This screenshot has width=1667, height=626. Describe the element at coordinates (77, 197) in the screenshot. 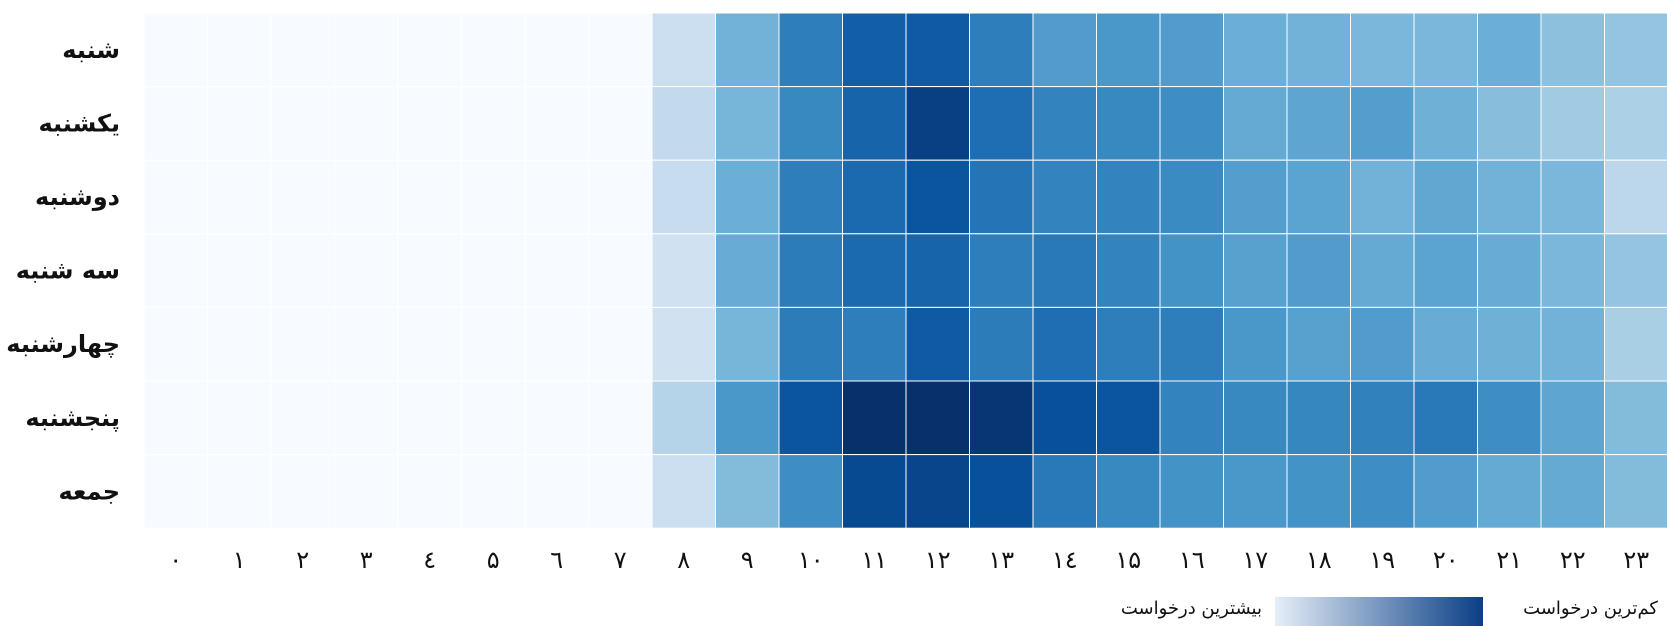

I see `day-label: دوشنبه` at that location.